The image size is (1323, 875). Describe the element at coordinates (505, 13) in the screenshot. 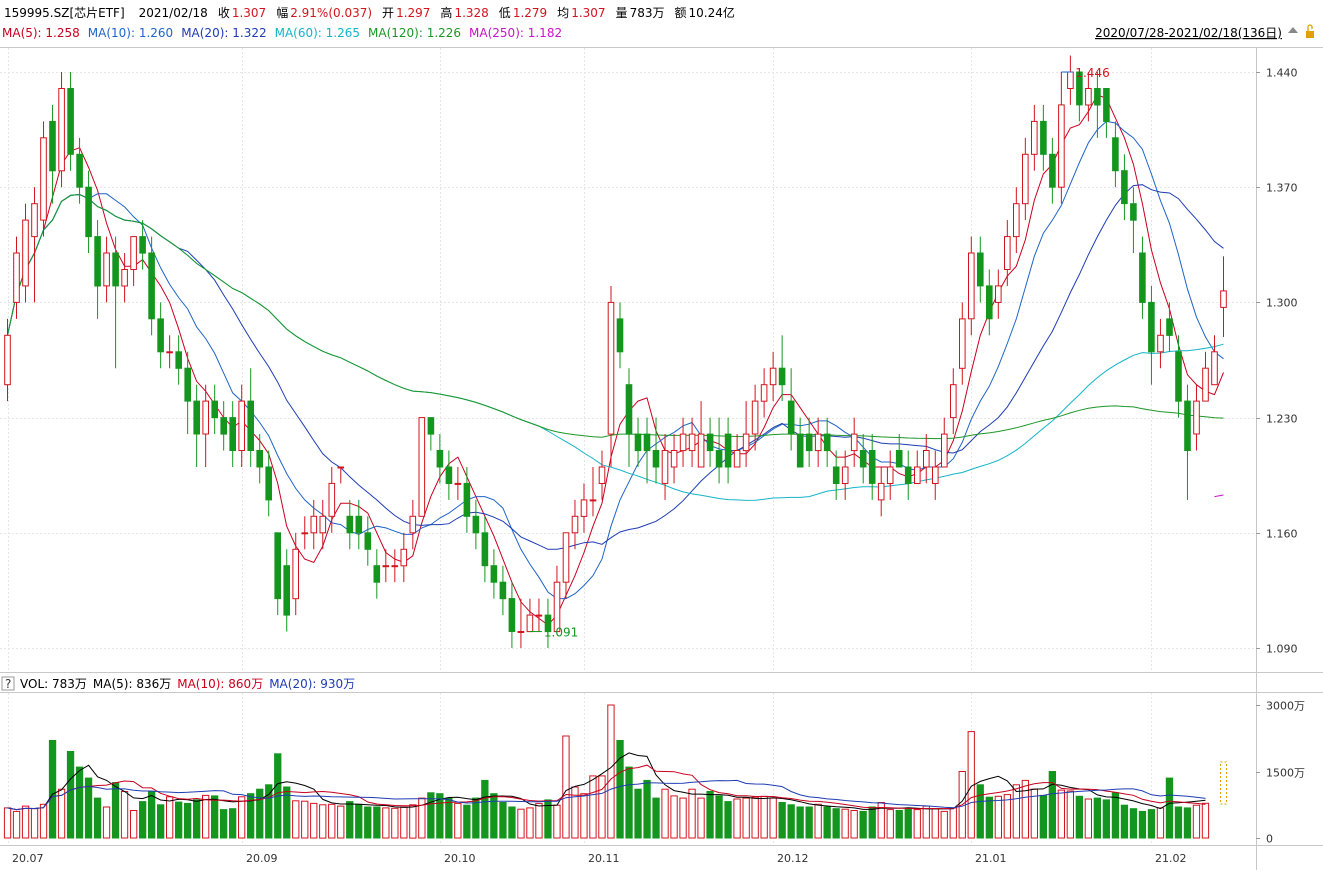

I see `low-label: 低` at that location.